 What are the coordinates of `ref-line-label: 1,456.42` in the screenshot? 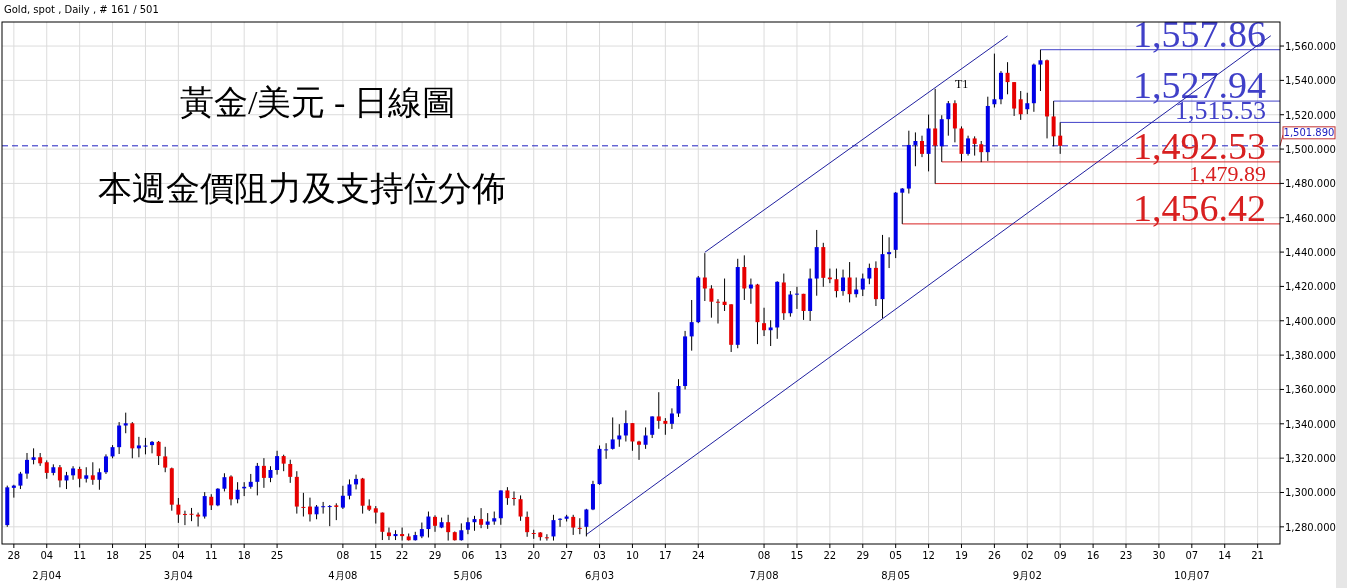 It's located at (1199, 207).